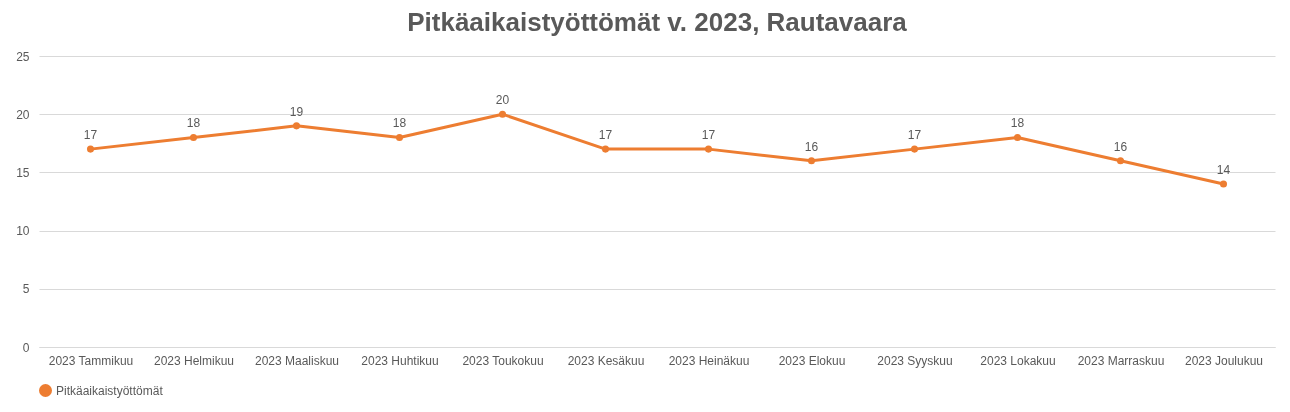  I want to click on x-tick-label: 2023 Maaliskuu, so click(297, 360).